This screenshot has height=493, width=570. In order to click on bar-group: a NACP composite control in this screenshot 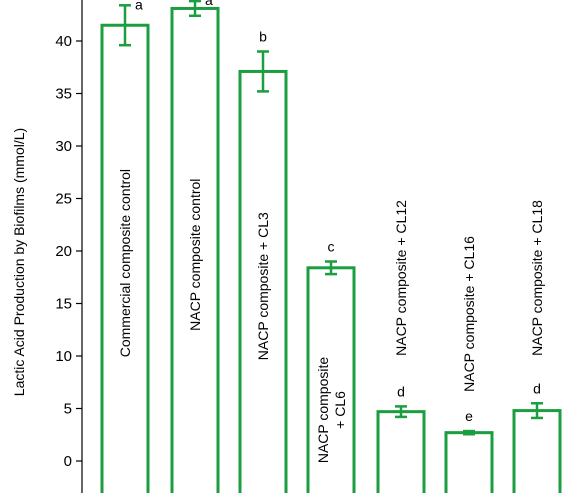, I will do `click(195, 246)`.